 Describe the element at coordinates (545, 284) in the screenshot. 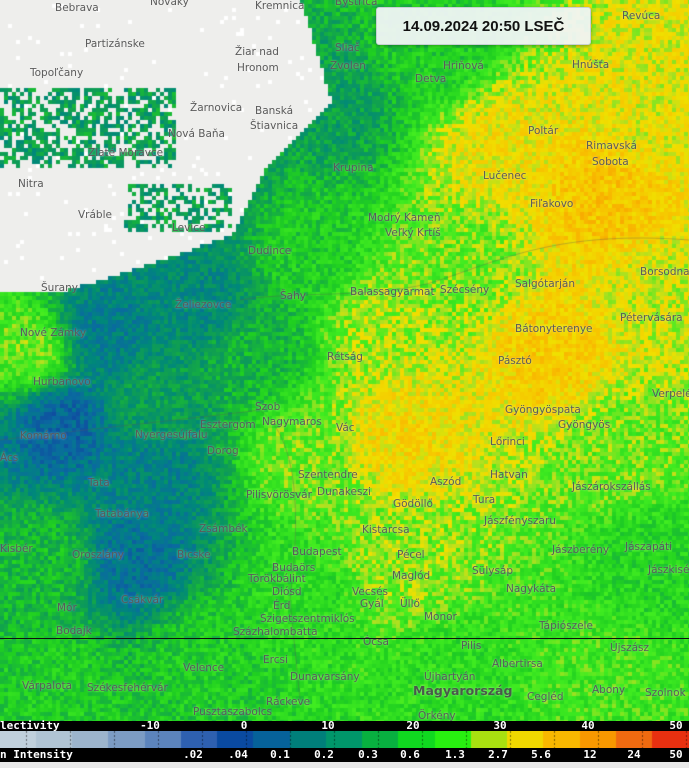

I see `place-label: Salgótarján` at that location.